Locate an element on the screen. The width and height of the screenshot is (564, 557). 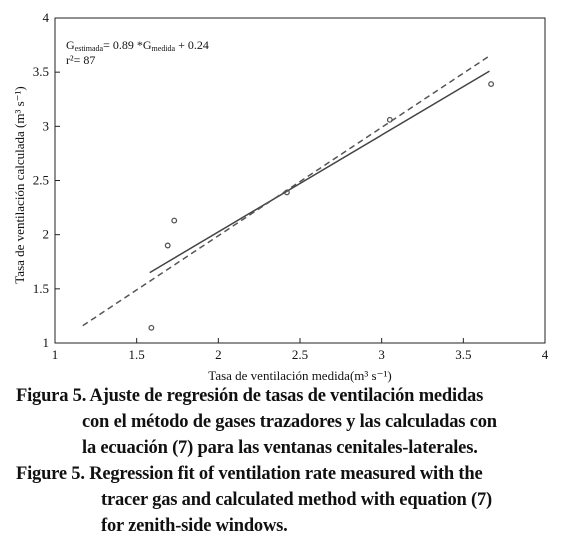
x-tick-label: 1.5 is located at coordinates (137, 354).